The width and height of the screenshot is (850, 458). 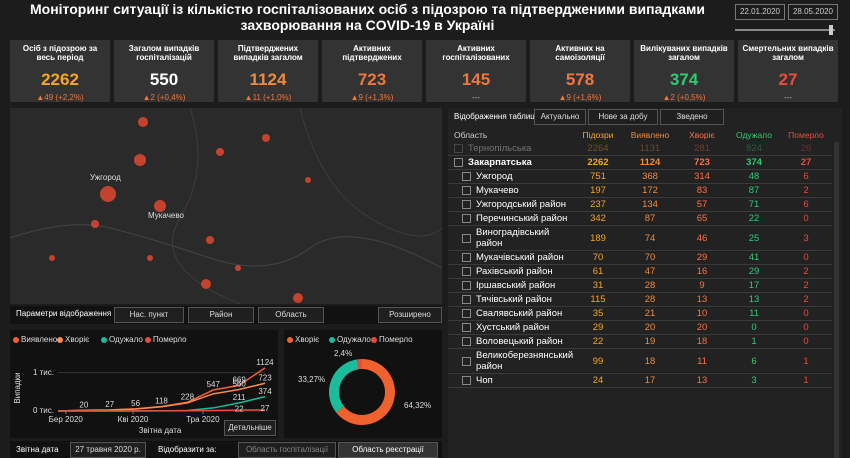 What do you see at coordinates (161, 397) in the screenshot?
I see `series-line` at bounding box center [161, 397].